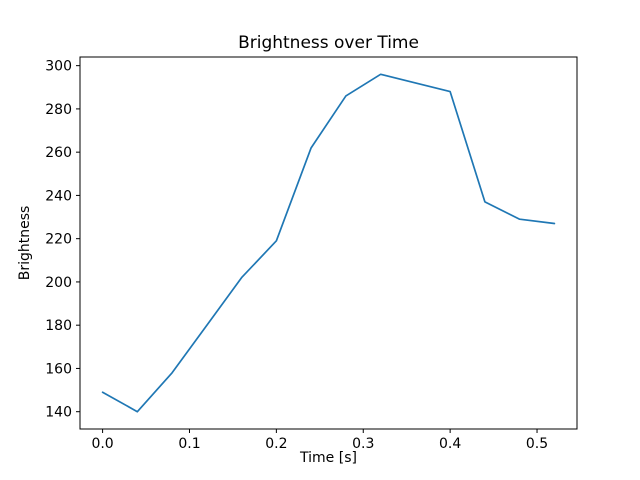 This screenshot has width=640, height=480. I want to click on x-axis-label: Time [s], so click(328, 458).